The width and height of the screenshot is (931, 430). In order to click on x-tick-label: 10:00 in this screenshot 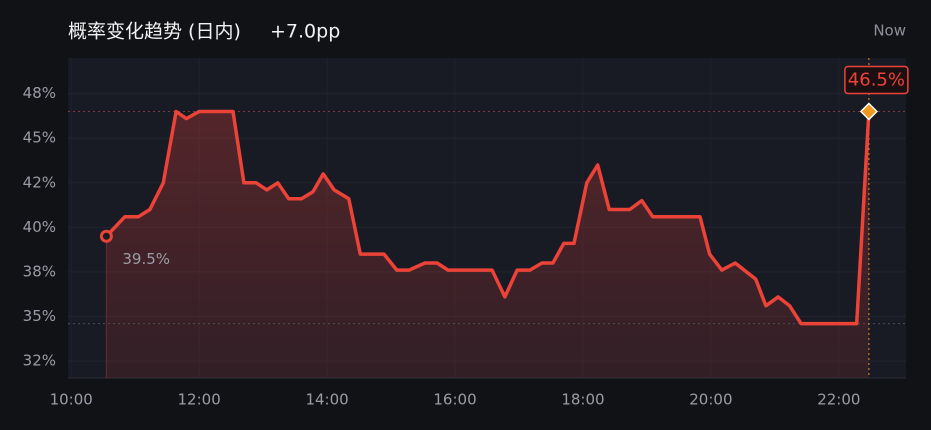, I will do `click(71, 400)`.